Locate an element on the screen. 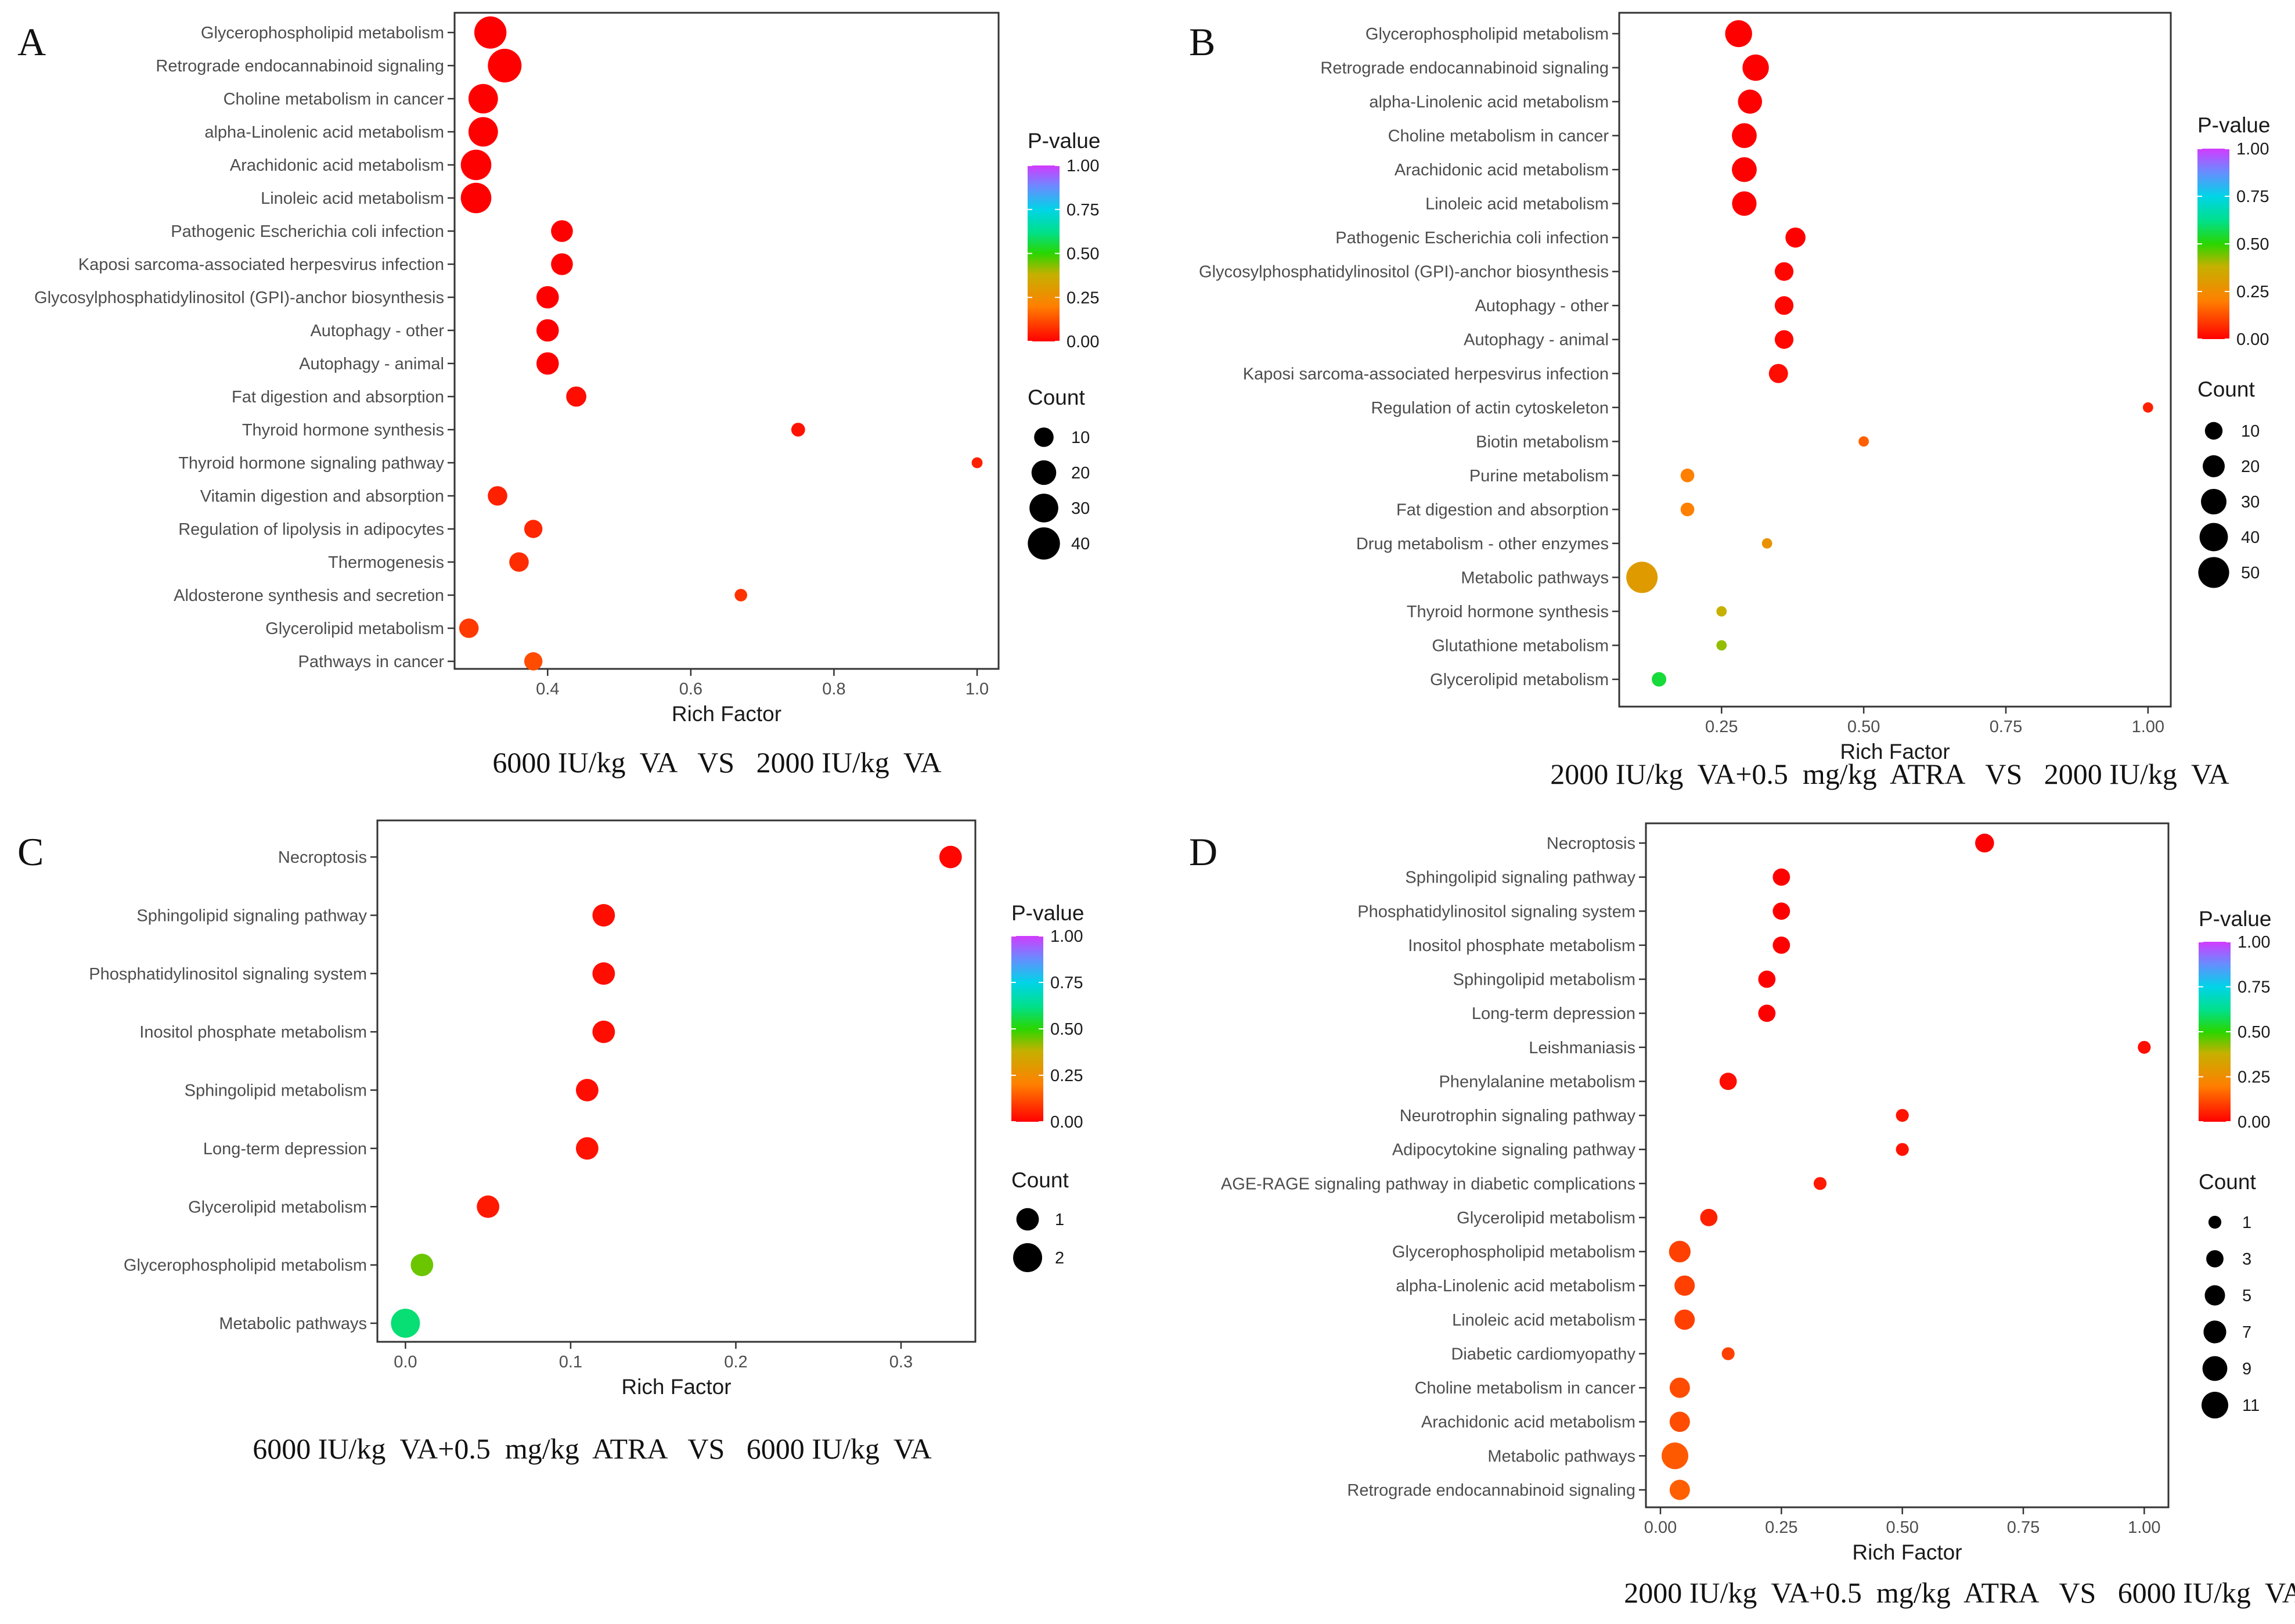 The image size is (2295, 1624). panel-b-category-label: Thyroid hormone synthesis is located at coordinates (1508, 612).